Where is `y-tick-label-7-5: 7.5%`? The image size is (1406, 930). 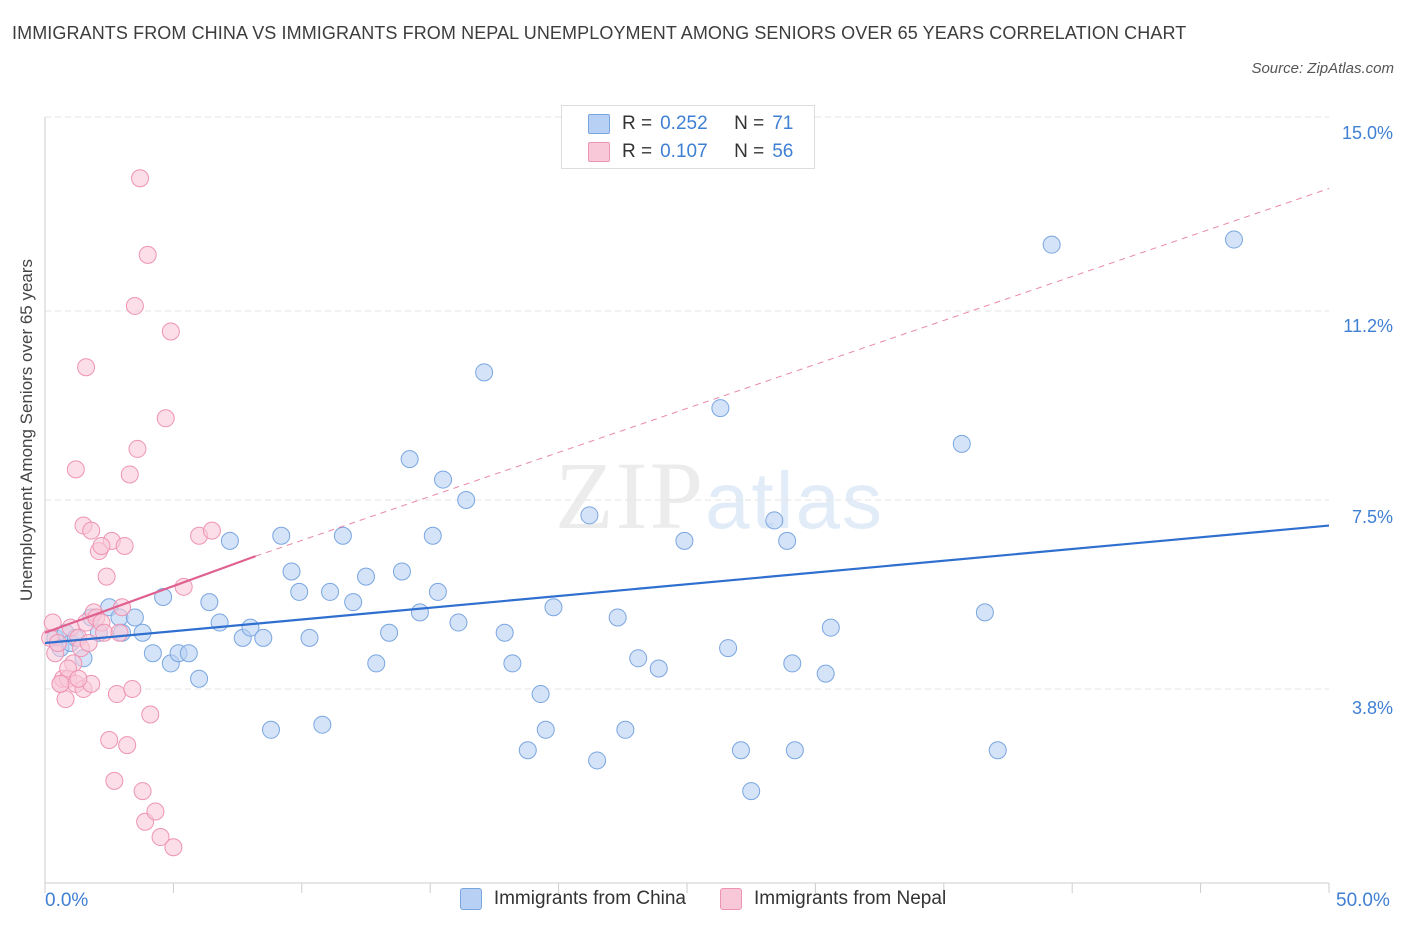
y-tick-label-7-5: 7.5% is located at coordinates (1372, 517).